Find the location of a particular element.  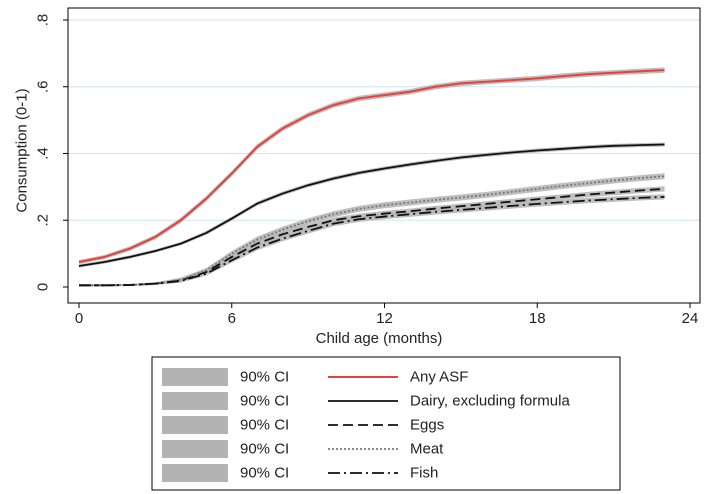

x-tick-label: 6 is located at coordinates (232, 318).